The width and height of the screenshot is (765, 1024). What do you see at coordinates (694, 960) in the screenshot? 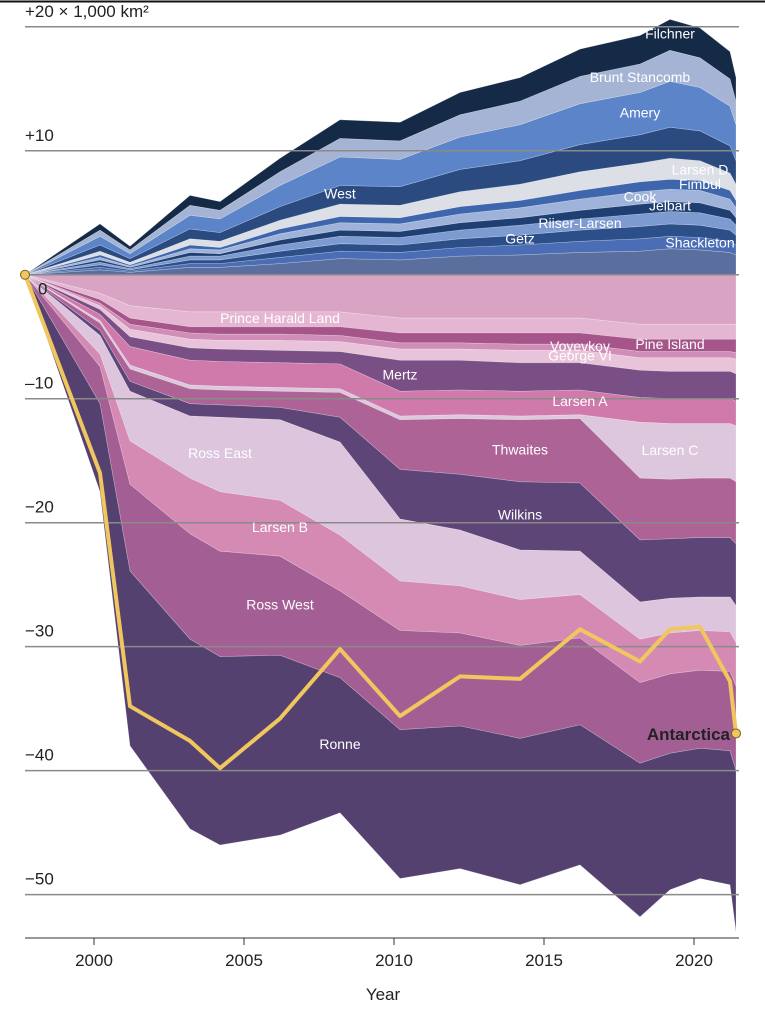
I see `x-tick-label: 2020` at bounding box center [694, 960].